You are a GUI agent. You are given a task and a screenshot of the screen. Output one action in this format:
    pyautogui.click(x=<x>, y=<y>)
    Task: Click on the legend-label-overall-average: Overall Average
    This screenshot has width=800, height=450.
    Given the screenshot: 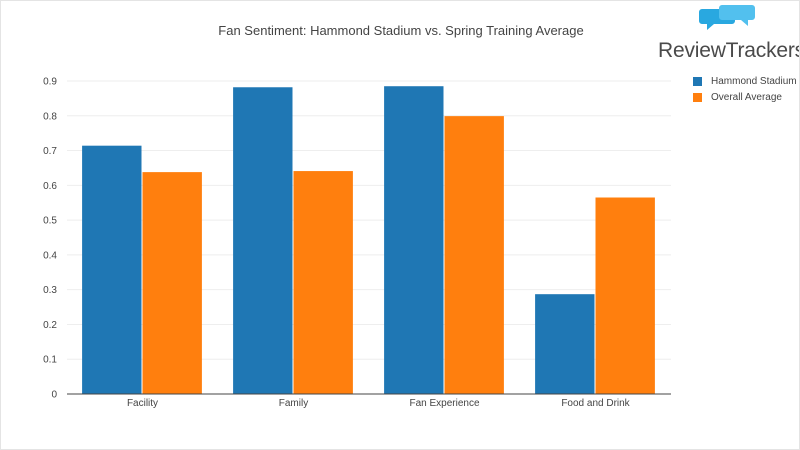 What is the action you would take?
    pyautogui.click(x=746, y=97)
    